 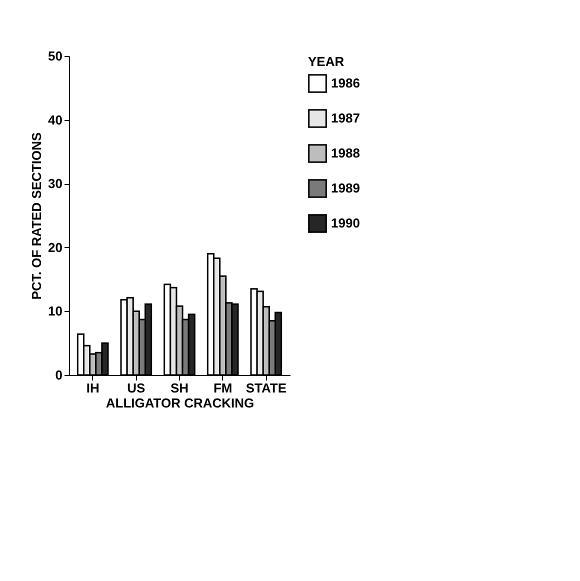 What do you see at coordinates (55, 184) in the screenshot?
I see `y-tick-label: 30` at bounding box center [55, 184].